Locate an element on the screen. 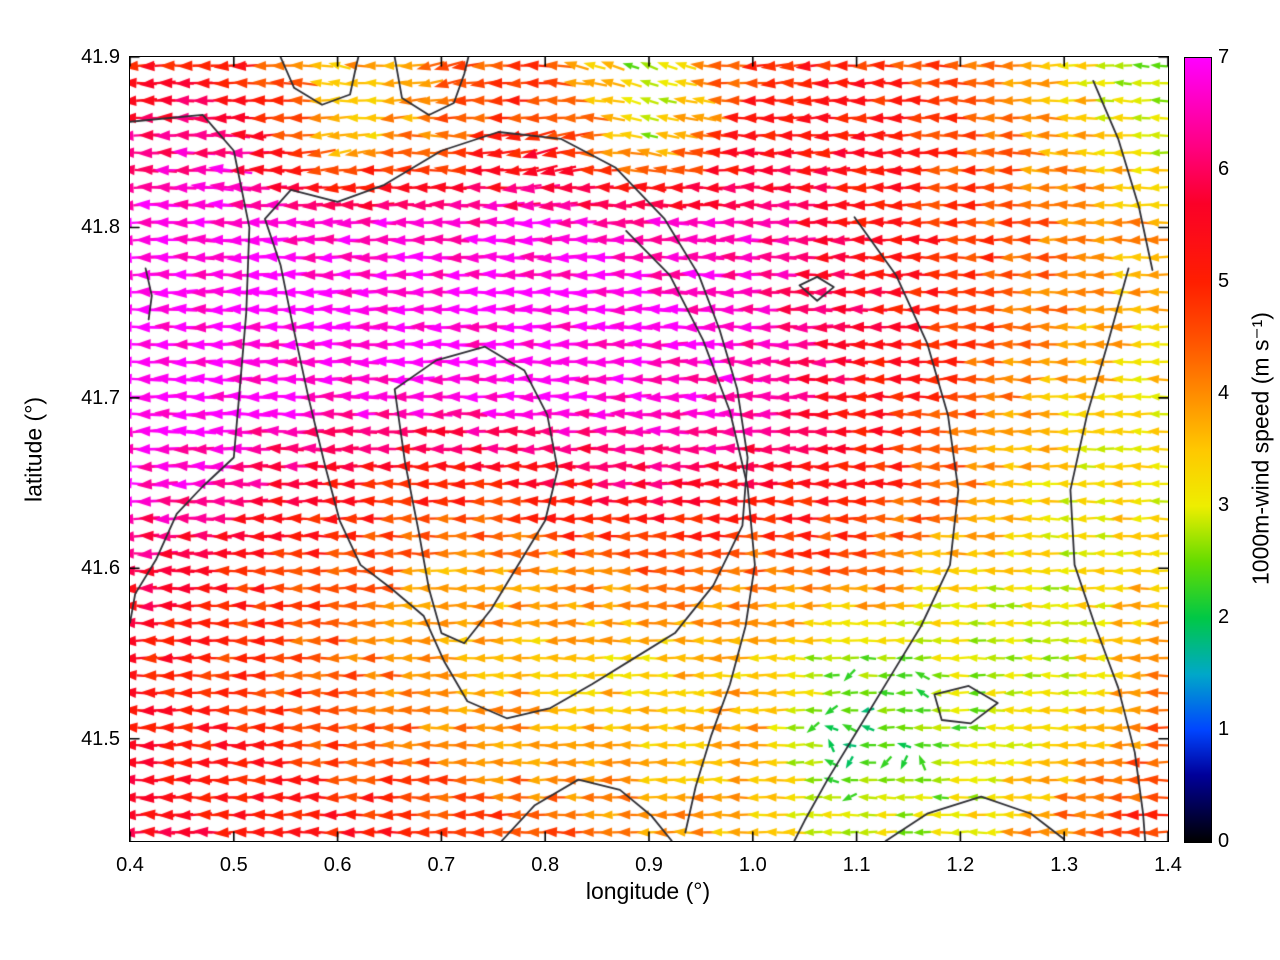 This screenshot has height=960, width=1280. y-tick-label: 41.7 is located at coordinates (100, 397).